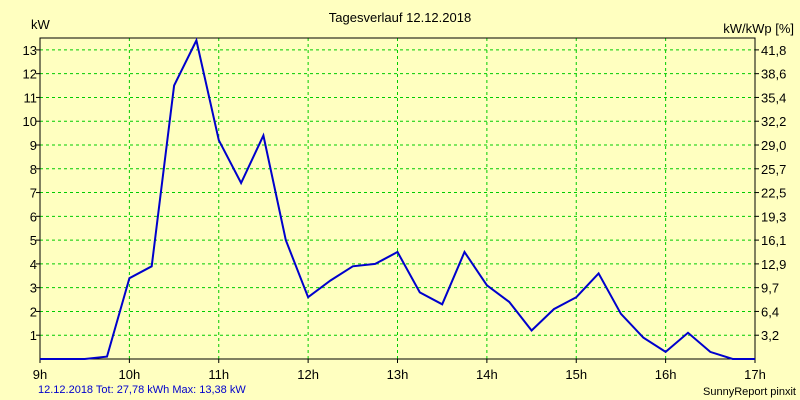 The height and width of the screenshot is (400, 800). What do you see at coordinates (487, 374) in the screenshot?
I see `x-tick-label: 14h` at bounding box center [487, 374].